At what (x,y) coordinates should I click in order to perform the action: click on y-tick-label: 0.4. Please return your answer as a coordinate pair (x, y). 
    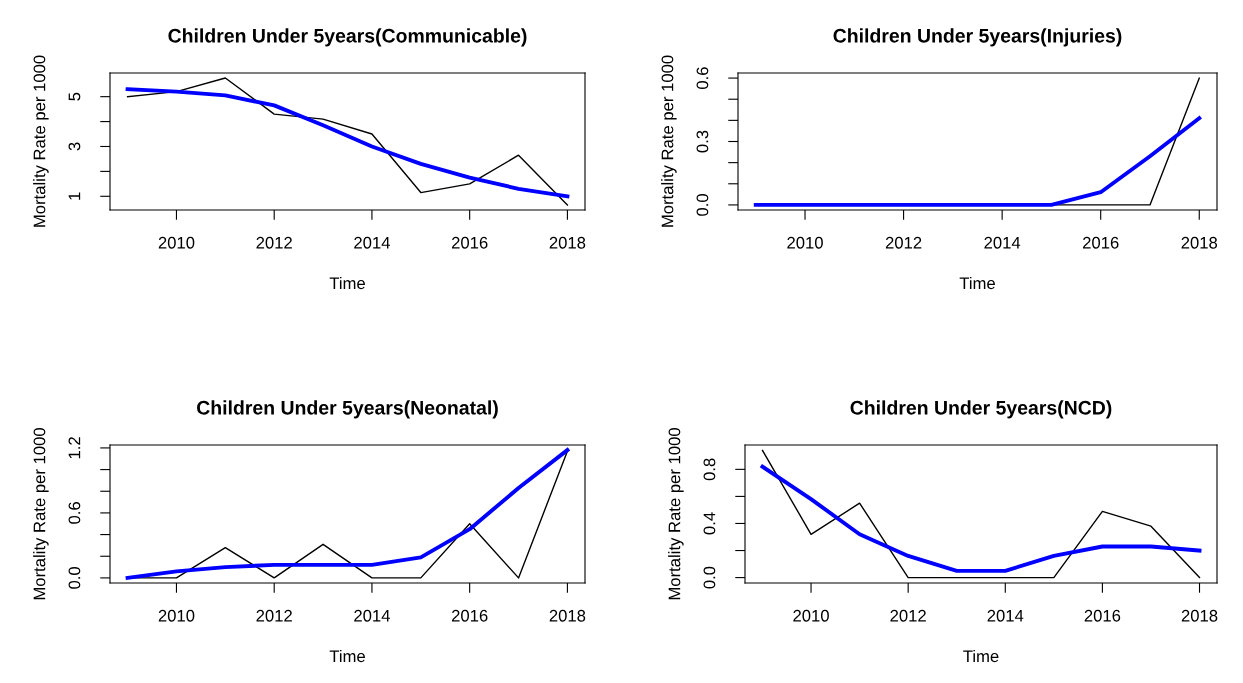
    Looking at the image, I should click on (709, 523).